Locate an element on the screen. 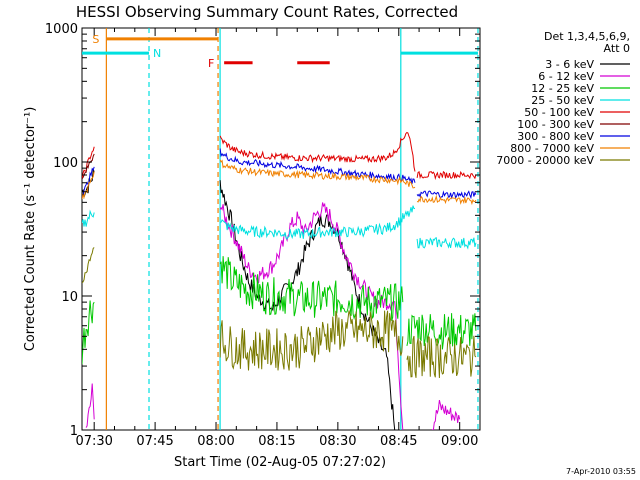 This screenshot has width=640, height=480. x-tick-label: 08:00 is located at coordinates (215, 441).